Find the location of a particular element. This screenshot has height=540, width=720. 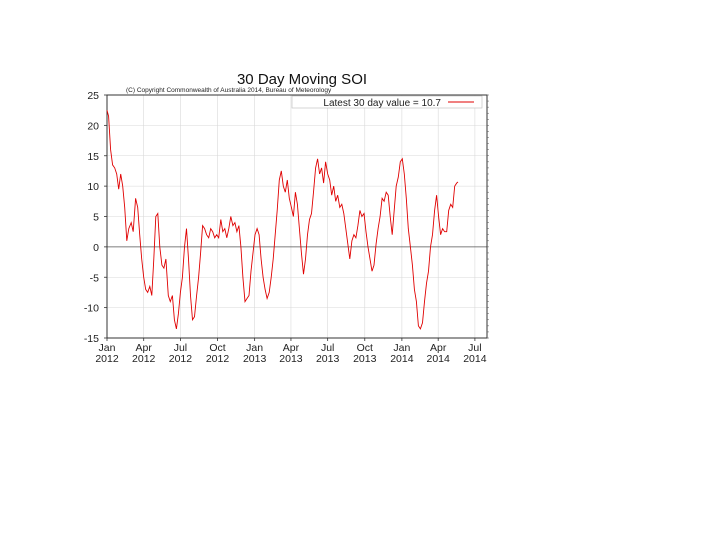

y-tick-label: -15 is located at coordinates (91, 339).